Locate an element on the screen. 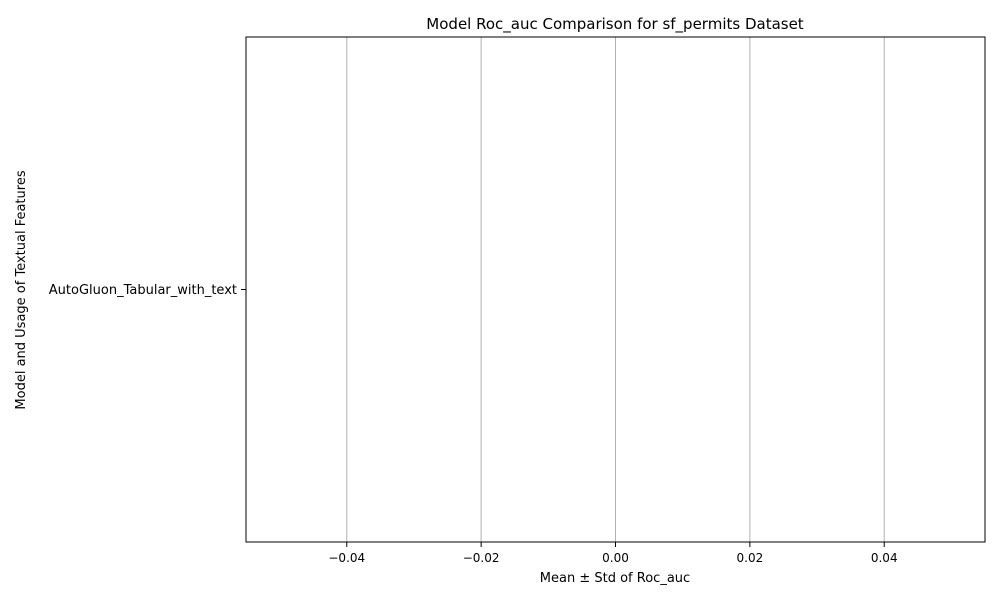  y-tick-label: AutoGluon_Tabular_with_text is located at coordinates (143, 290).